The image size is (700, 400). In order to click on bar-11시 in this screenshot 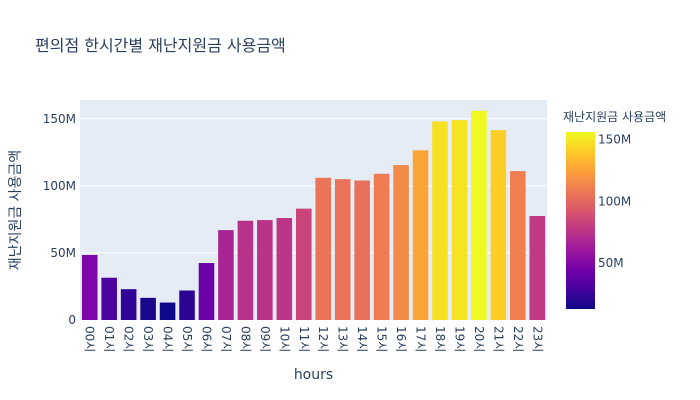, I will do `click(303, 264)`.